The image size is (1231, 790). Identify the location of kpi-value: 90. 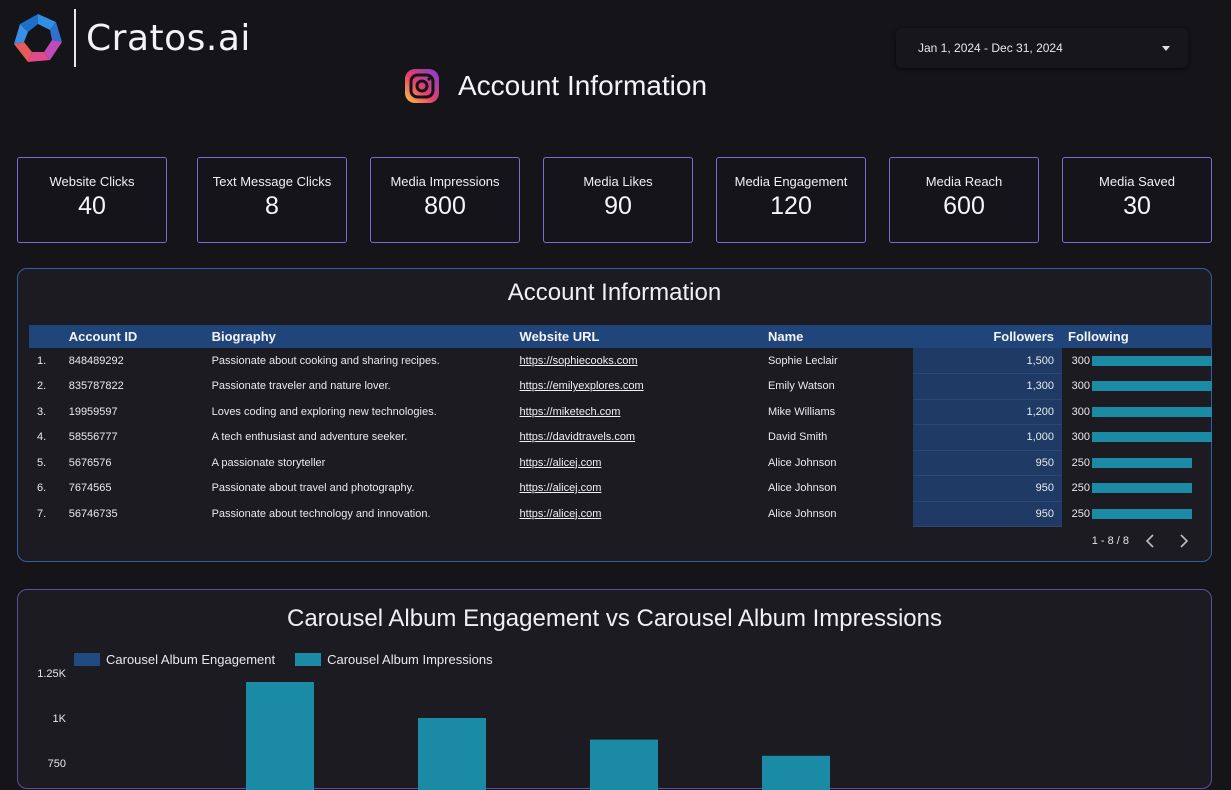
(618, 206).